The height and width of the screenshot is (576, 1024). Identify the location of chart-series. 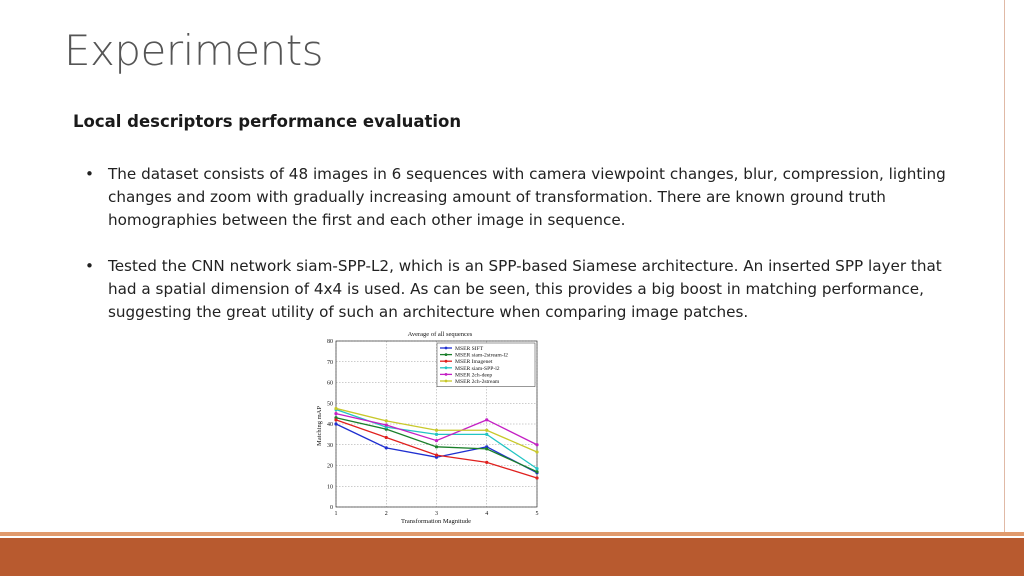
(436, 443).